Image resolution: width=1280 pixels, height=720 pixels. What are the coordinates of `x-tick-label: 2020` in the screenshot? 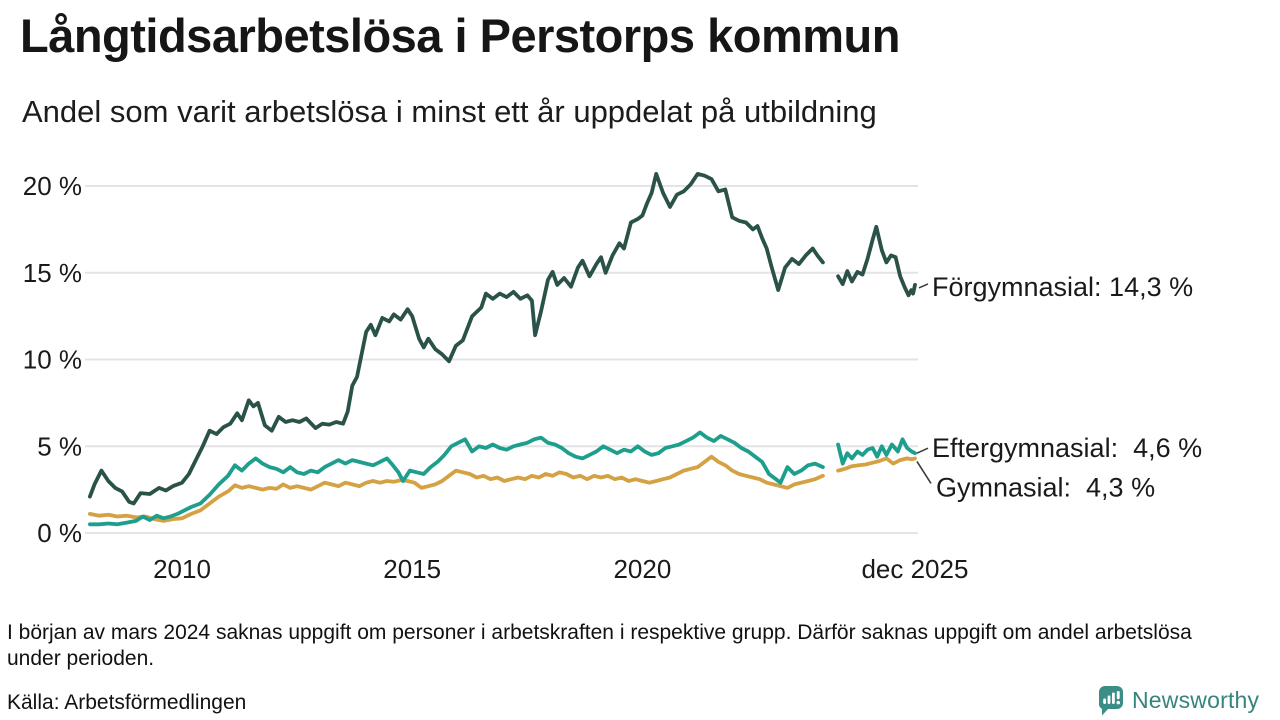 It's located at (642, 569).